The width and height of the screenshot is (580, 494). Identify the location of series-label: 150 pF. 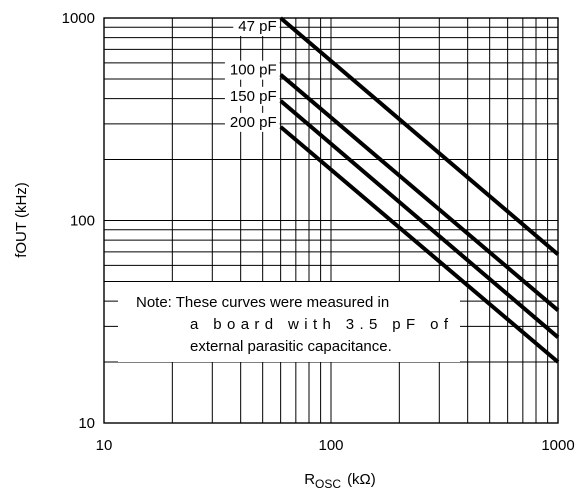
(253, 96).